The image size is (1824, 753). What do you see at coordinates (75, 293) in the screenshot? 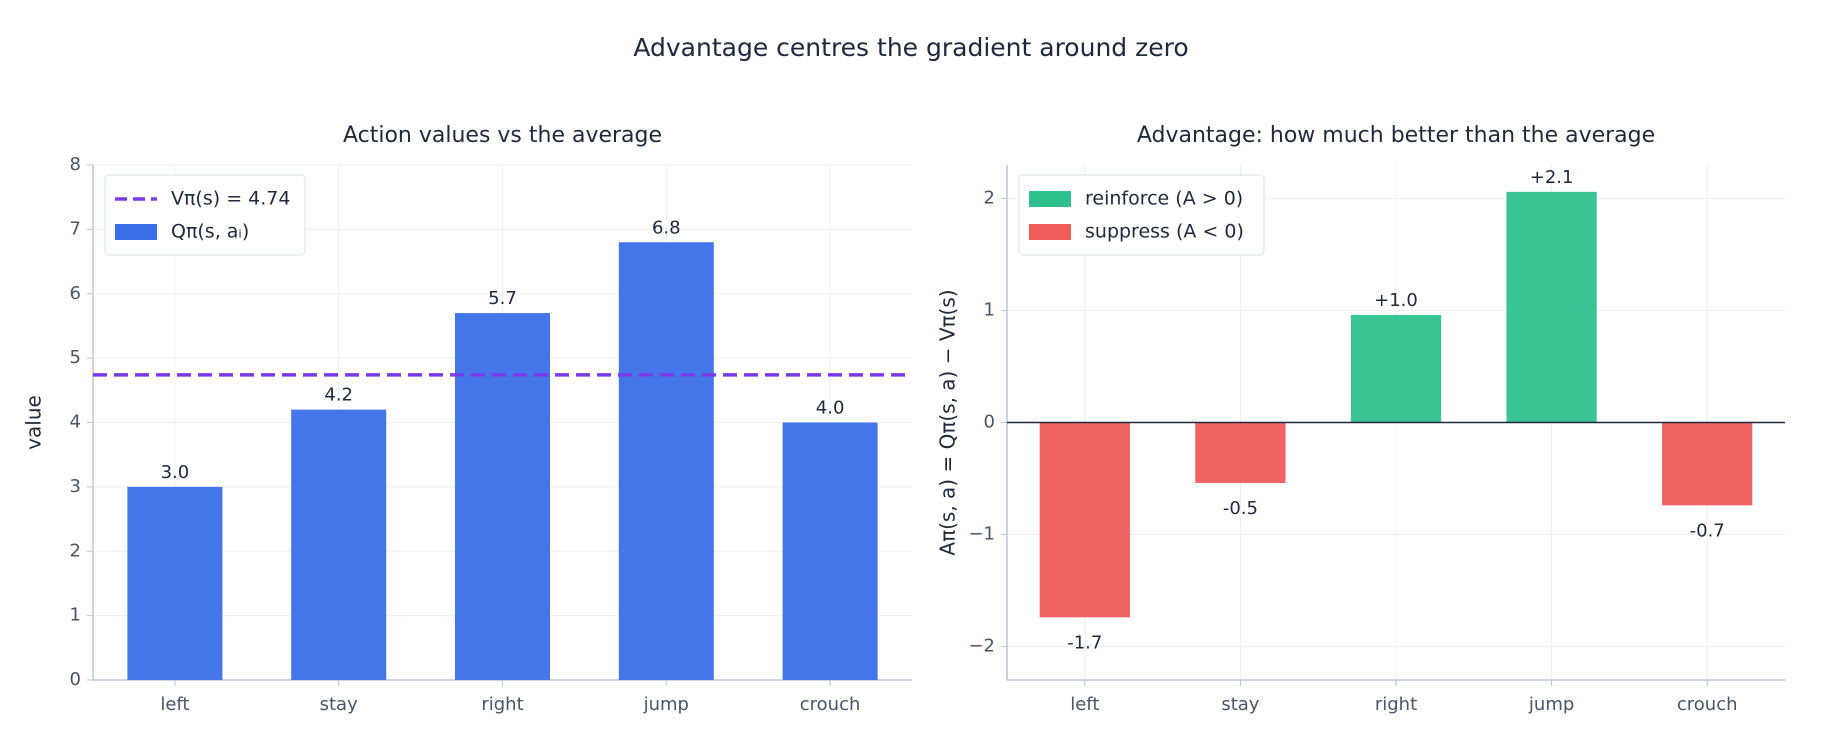
I see `y-tick-label: 6` at bounding box center [75, 293].